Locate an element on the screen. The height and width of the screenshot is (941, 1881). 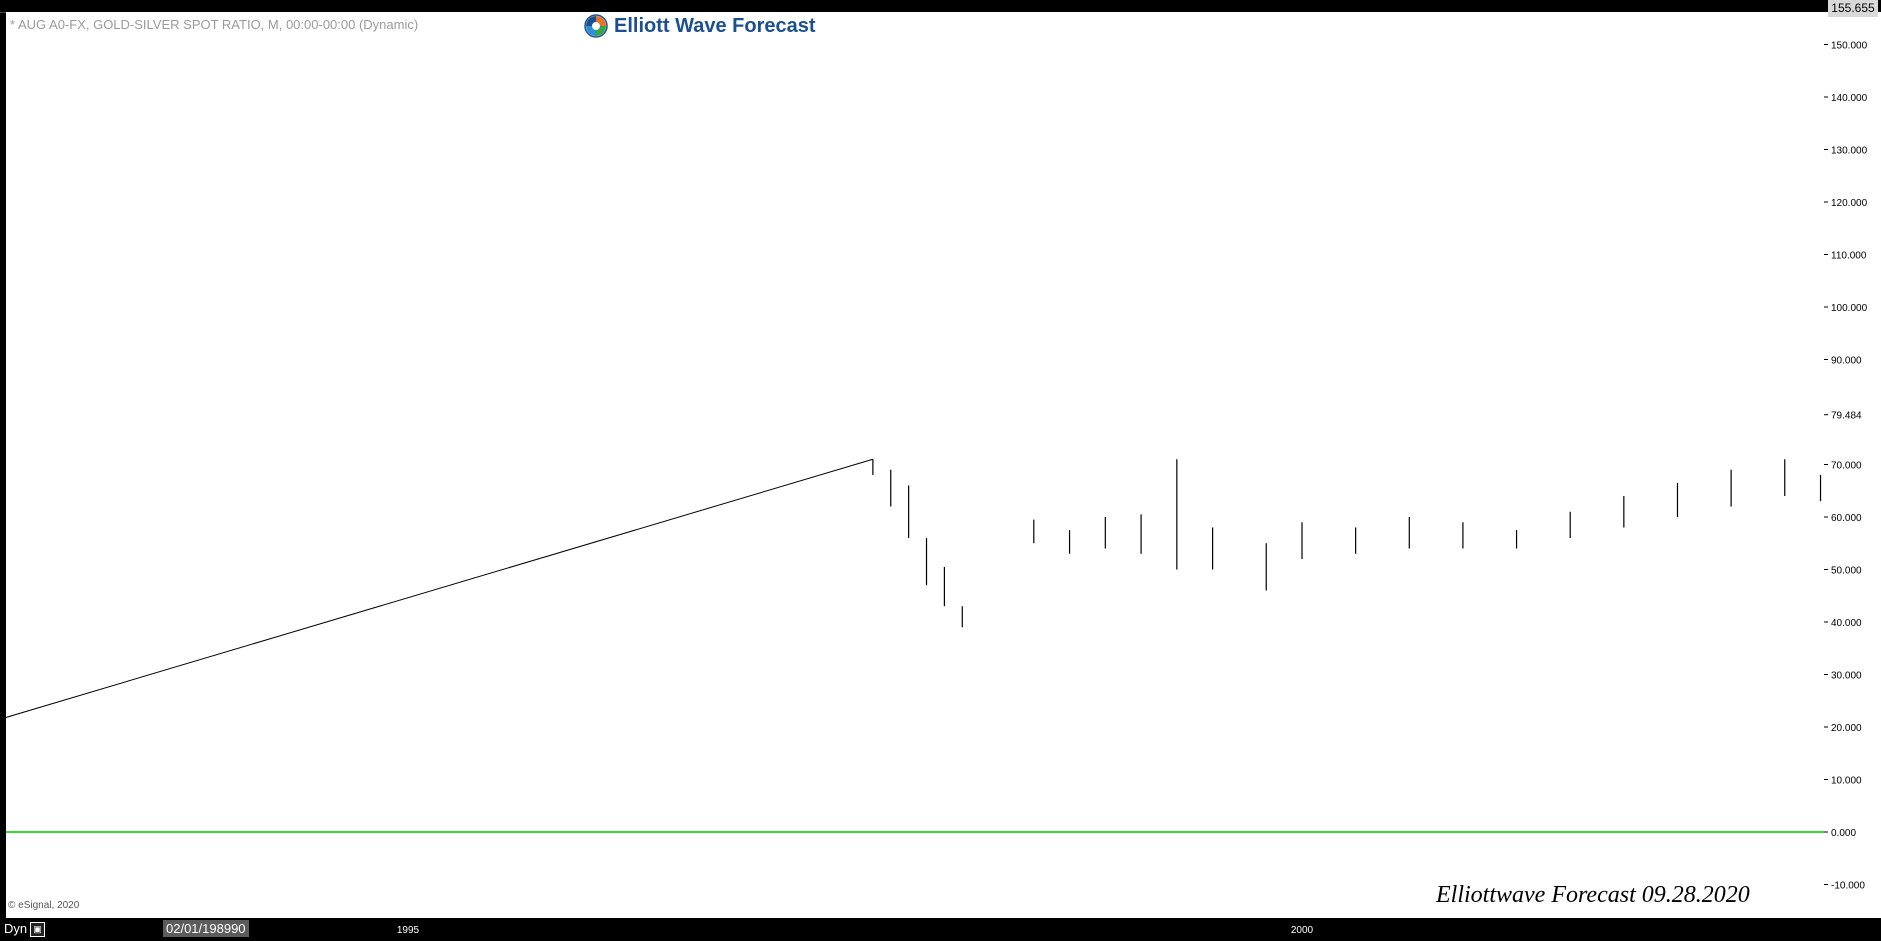
price-tick-label: 0.000 is located at coordinates (1843, 833).